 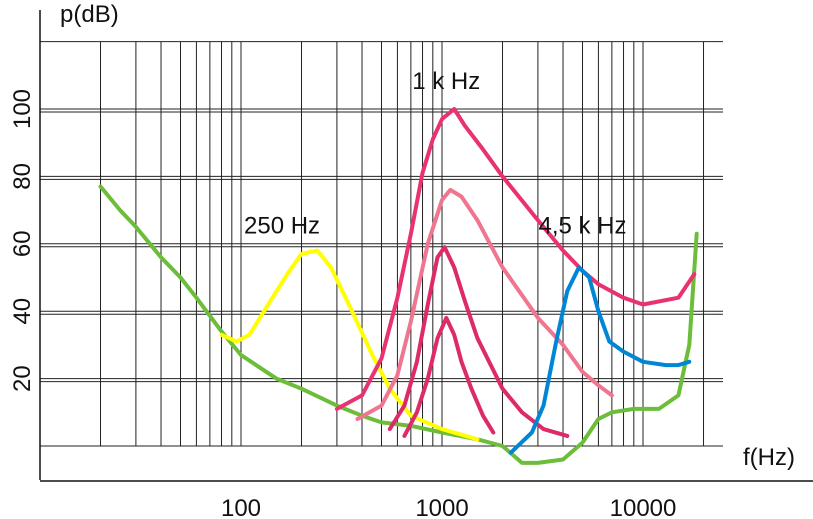 What do you see at coordinates (582, 226) in the screenshot?
I see `annotation-label: 4,5 k Hz` at bounding box center [582, 226].